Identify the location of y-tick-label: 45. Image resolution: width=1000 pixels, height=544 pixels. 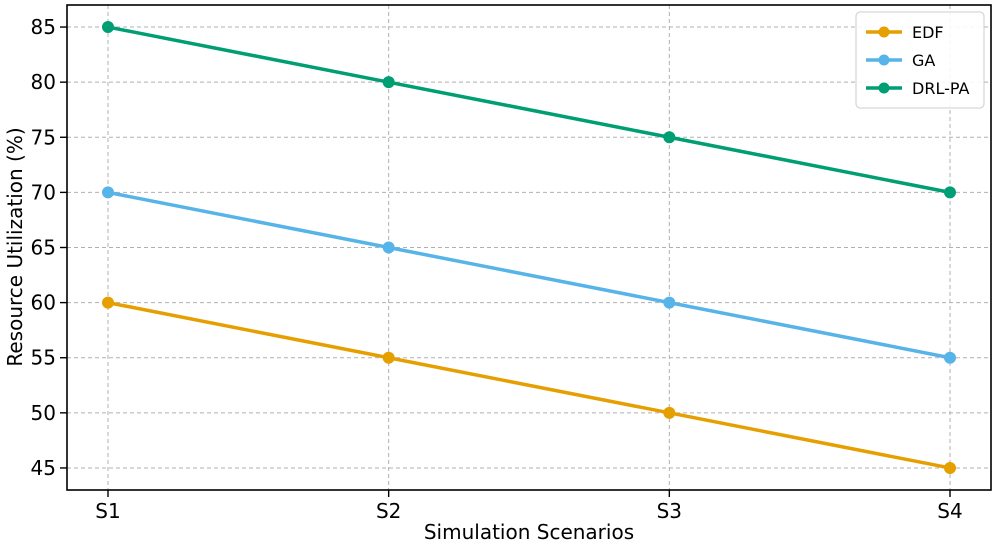
(43, 468).